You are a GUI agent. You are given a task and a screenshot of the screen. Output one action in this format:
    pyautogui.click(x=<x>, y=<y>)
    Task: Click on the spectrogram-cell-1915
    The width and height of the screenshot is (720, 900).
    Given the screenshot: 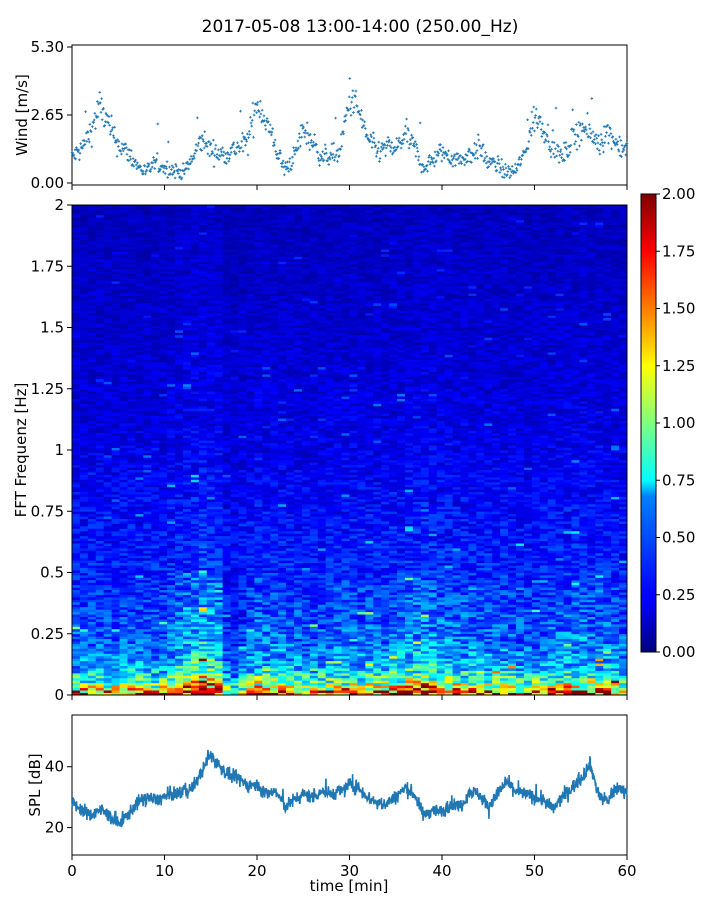 What is the action you would take?
    pyautogui.click(x=147, y=412)
    